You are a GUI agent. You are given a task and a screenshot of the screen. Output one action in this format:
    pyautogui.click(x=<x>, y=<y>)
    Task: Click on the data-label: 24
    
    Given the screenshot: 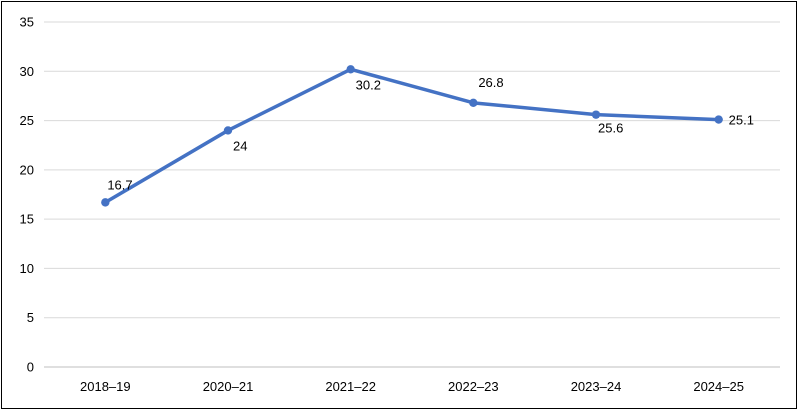 What is the action you would take?
    pyautogui.click(x=240, y=145)
    